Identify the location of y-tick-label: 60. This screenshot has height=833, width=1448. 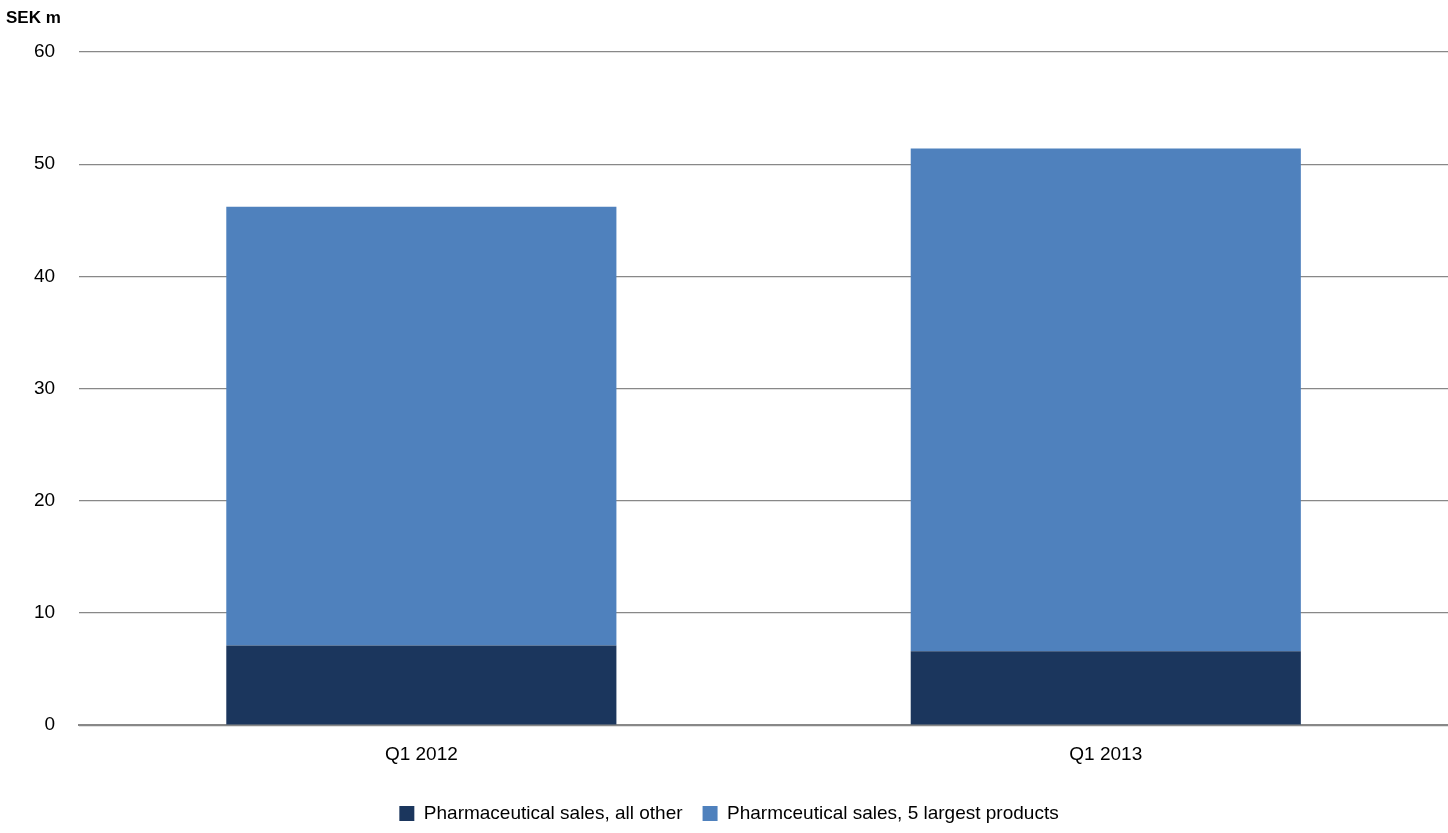
(44, 51).